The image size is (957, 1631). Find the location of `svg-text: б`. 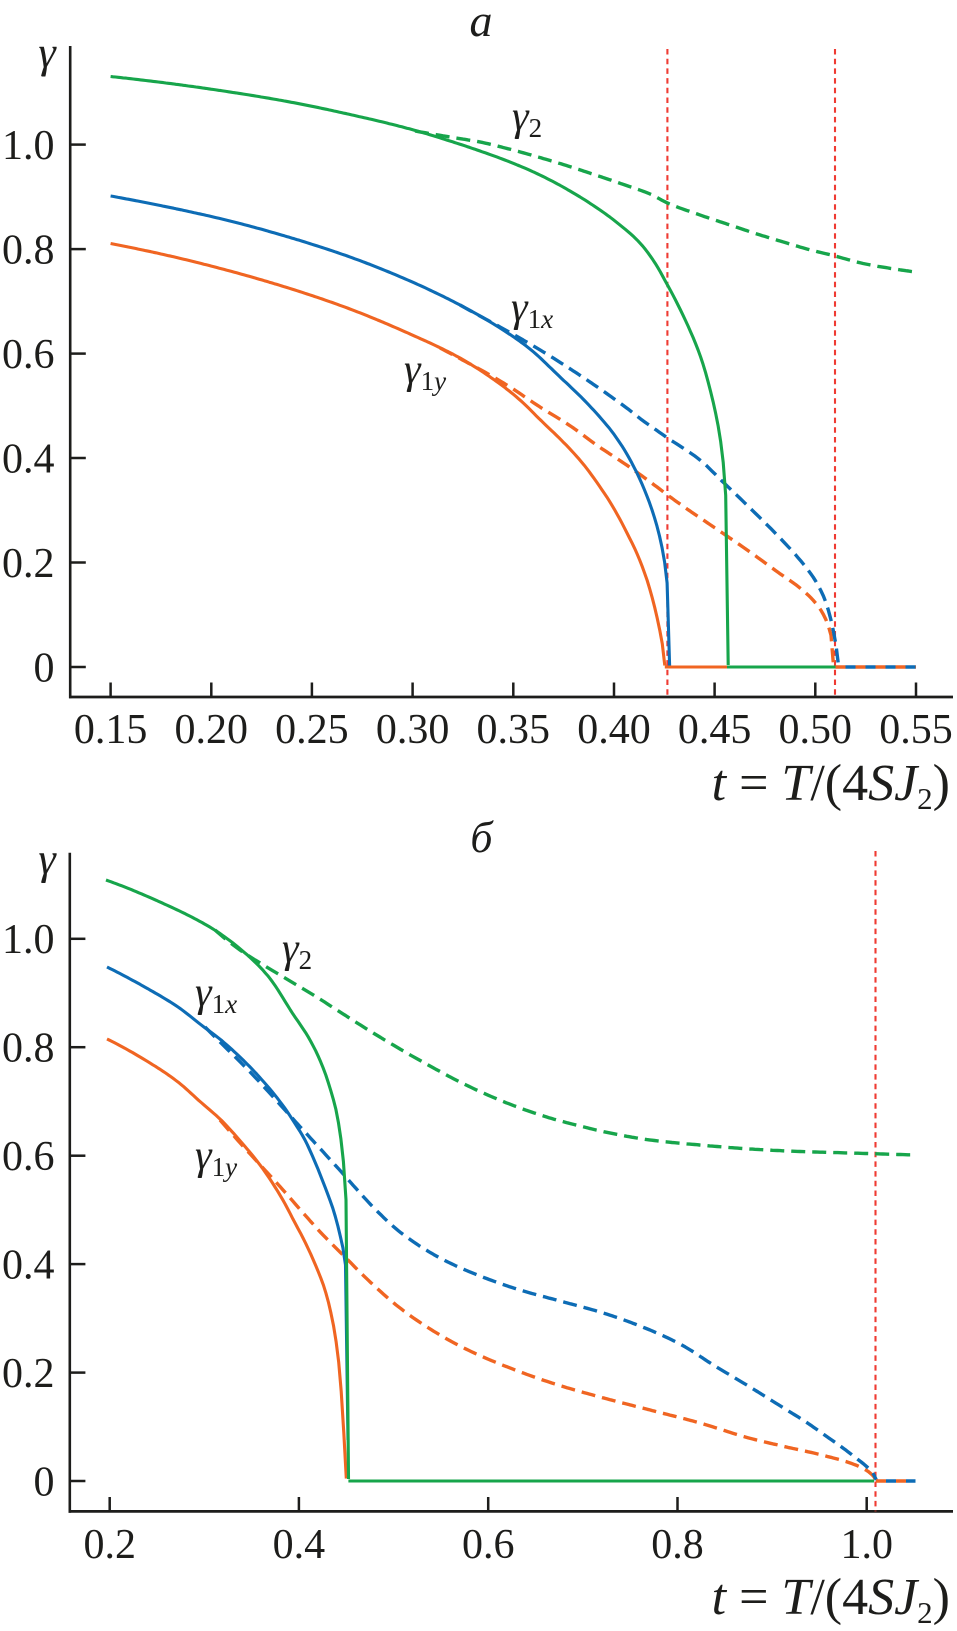

svg-text: б is located at coordinates (482, 837).